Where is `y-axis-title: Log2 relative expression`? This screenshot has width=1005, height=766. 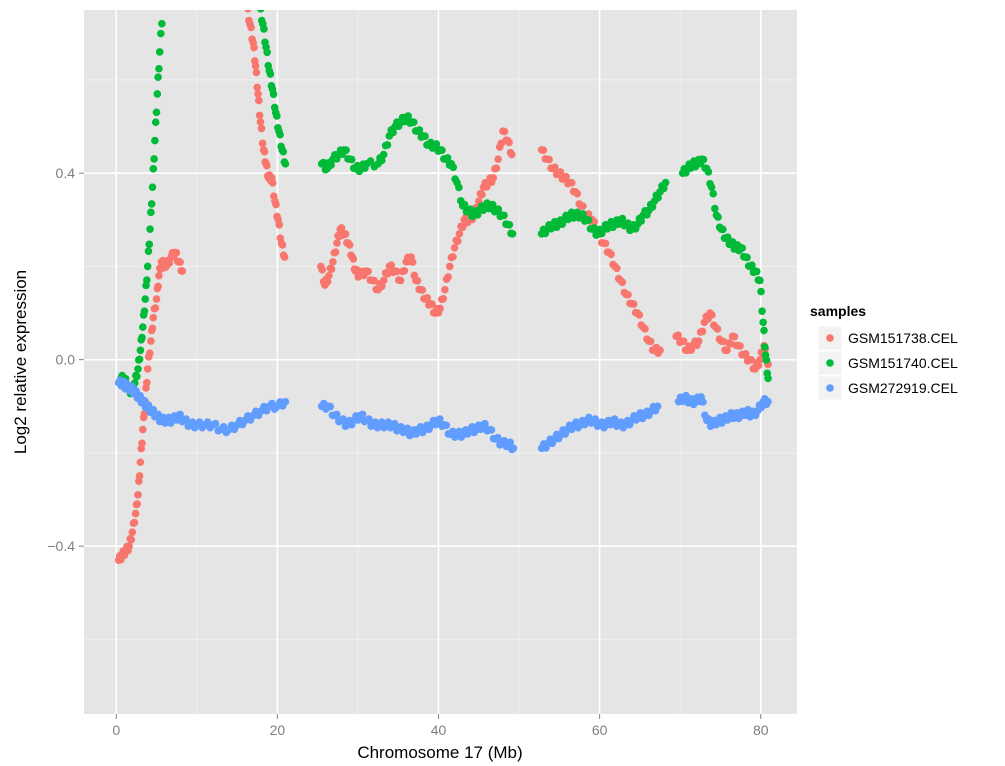
y-axis-title: Log2 relative expression is located at coordinates (20, 362).